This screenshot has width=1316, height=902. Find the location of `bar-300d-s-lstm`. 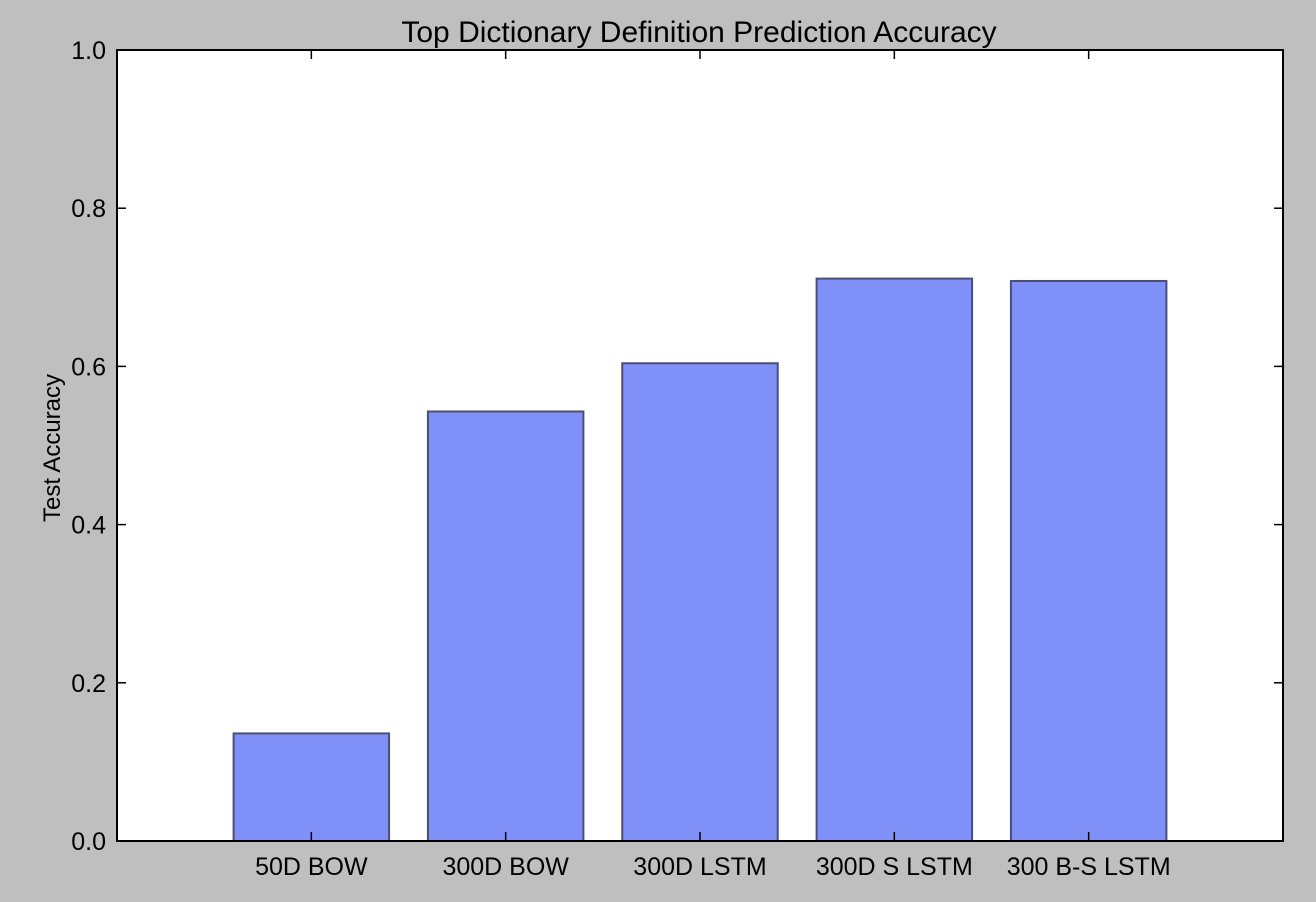

bar-300d-s-lstm is located at coordinates (894, 559).